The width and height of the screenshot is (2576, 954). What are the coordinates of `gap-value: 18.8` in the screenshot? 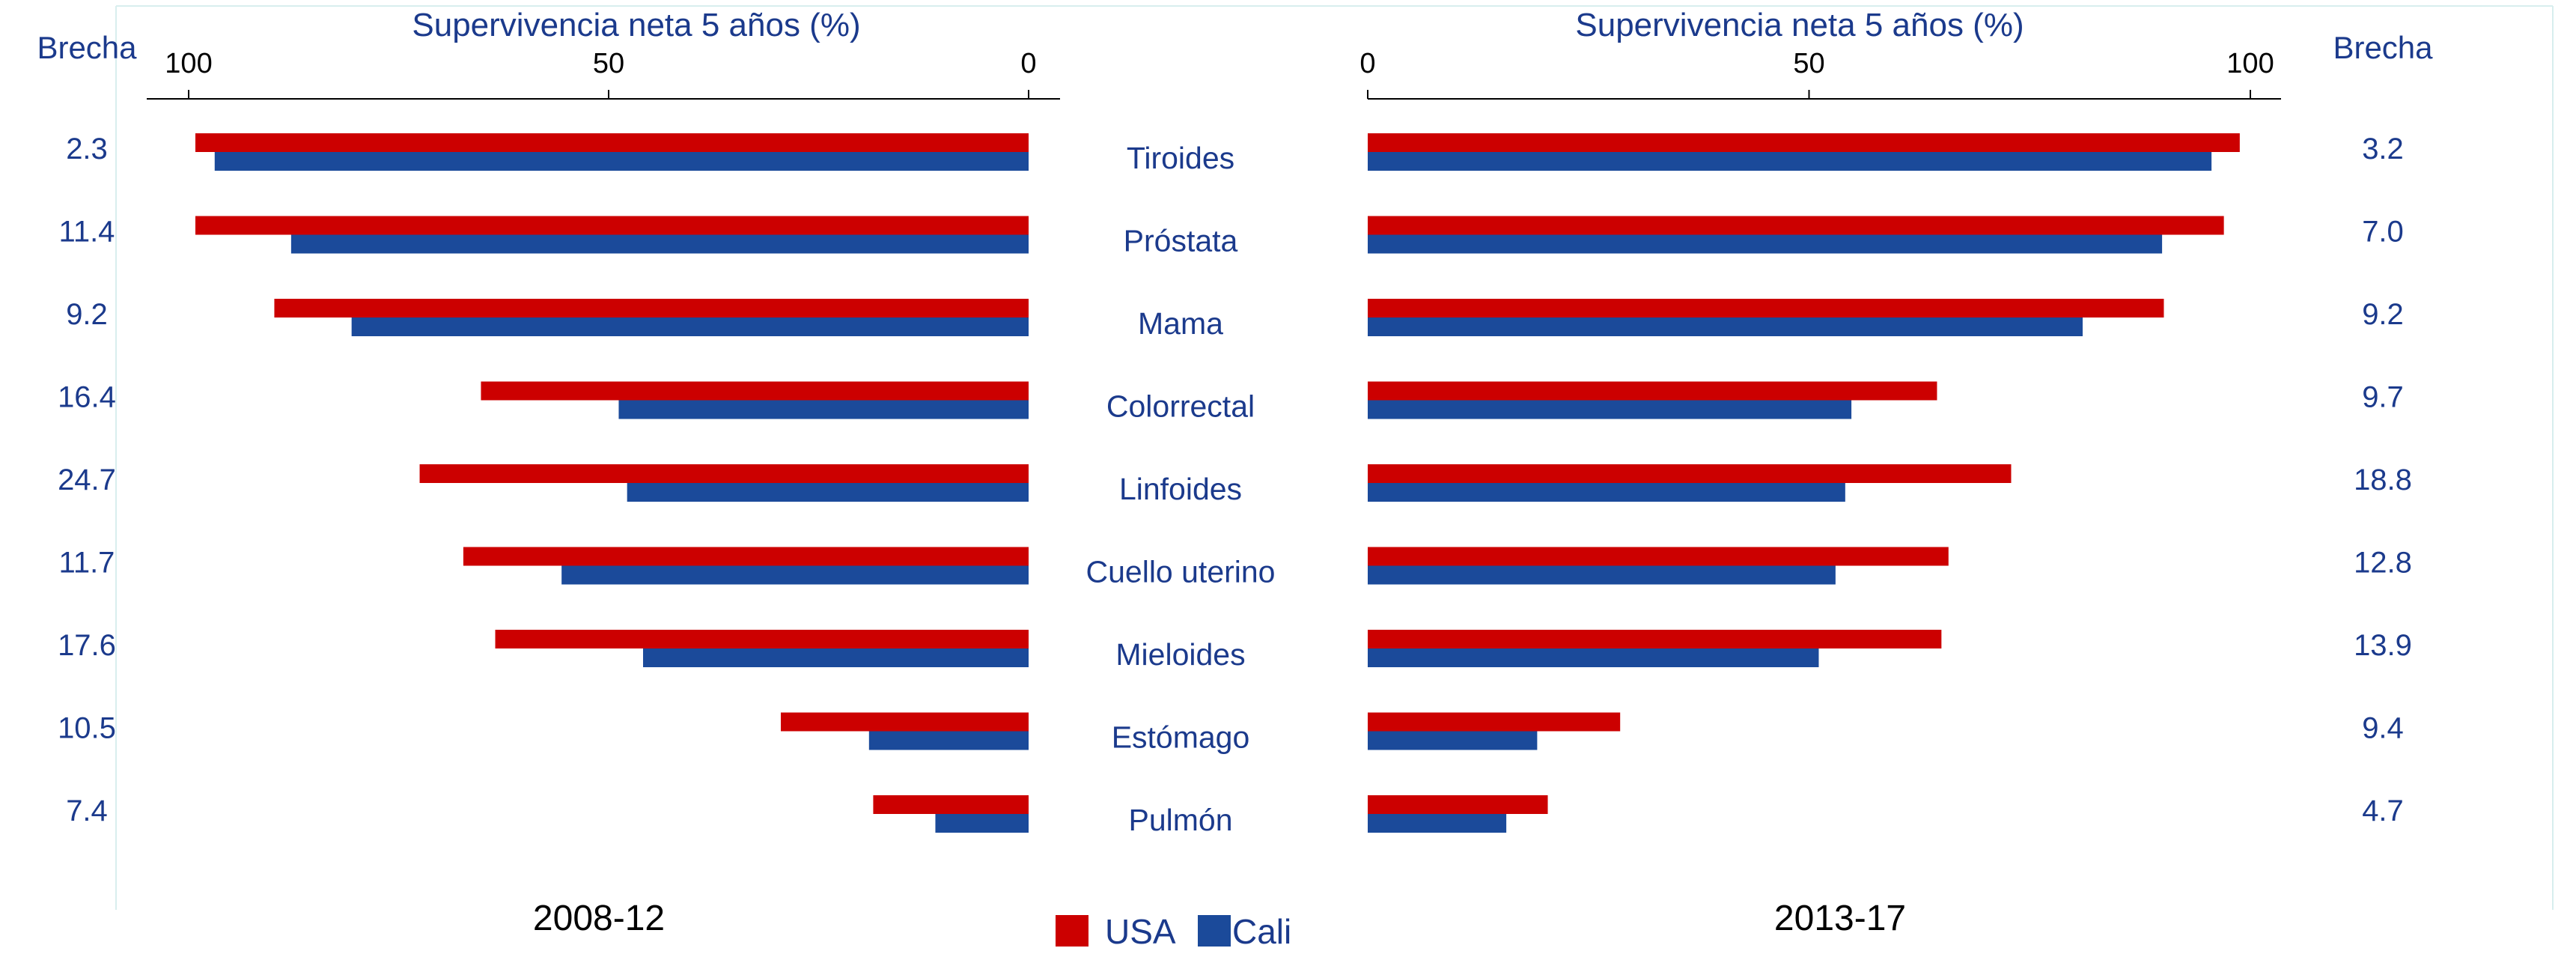 It's located at (2383, 480).